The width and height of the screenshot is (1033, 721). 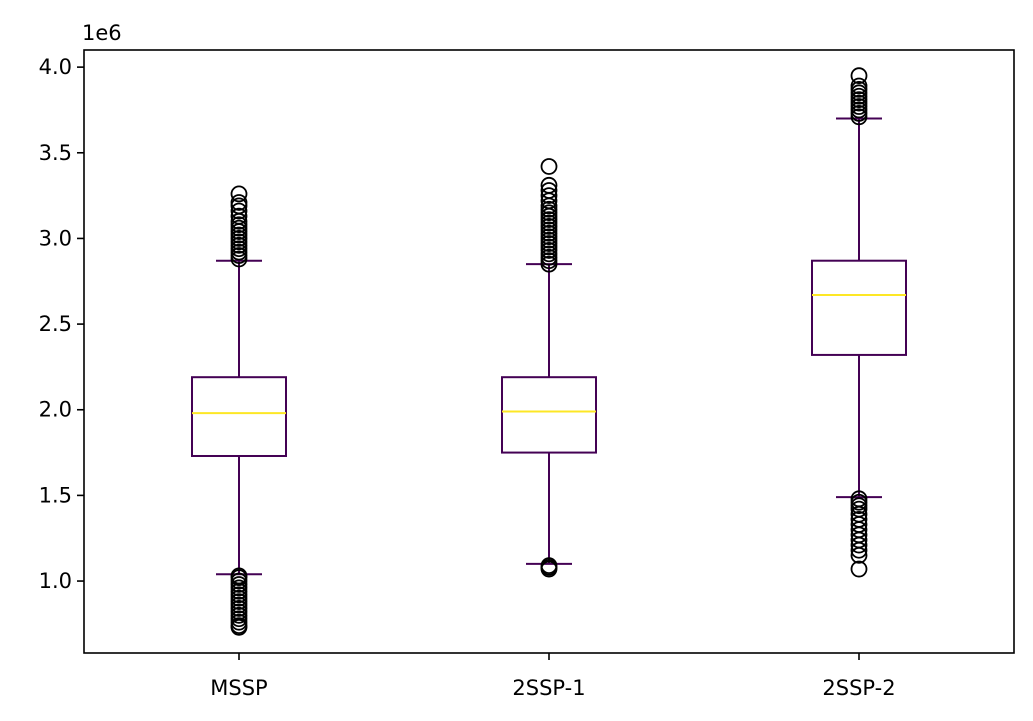 What do you see at coordinates (55, 495) in the screenshot?
I see `y-tick-label: 1.5` at bounding box center [55, 495].